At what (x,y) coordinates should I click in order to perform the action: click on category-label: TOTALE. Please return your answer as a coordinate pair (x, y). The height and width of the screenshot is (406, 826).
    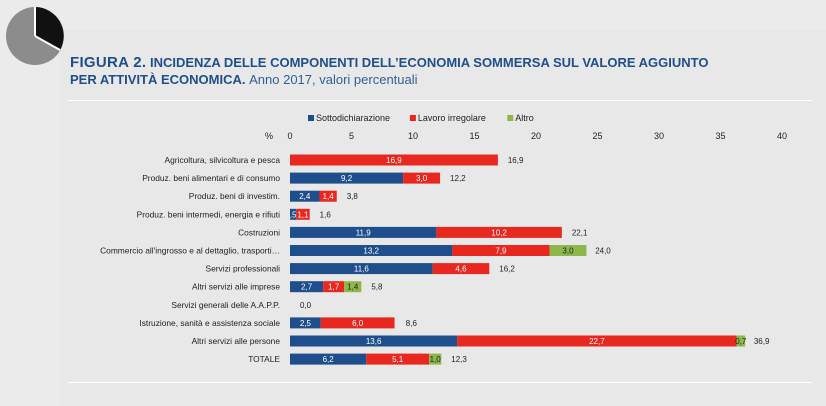
    Looking at the image, I should click on (264, 359).